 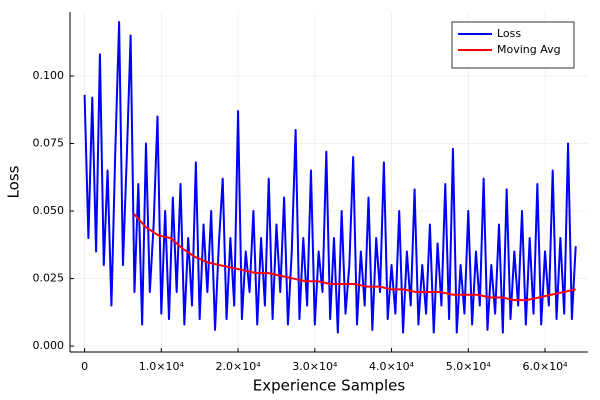 I want to click on legend-label: Moving Avg, so click(x=529, y=49).